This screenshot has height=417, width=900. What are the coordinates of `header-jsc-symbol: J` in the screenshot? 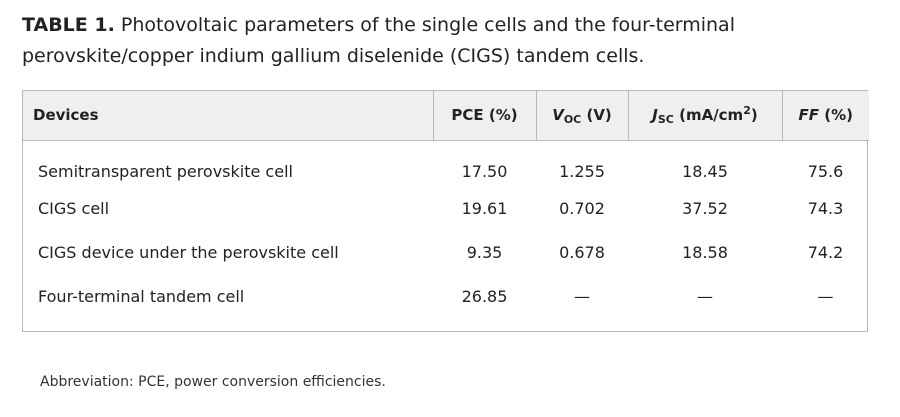 It's located at (655, 115).